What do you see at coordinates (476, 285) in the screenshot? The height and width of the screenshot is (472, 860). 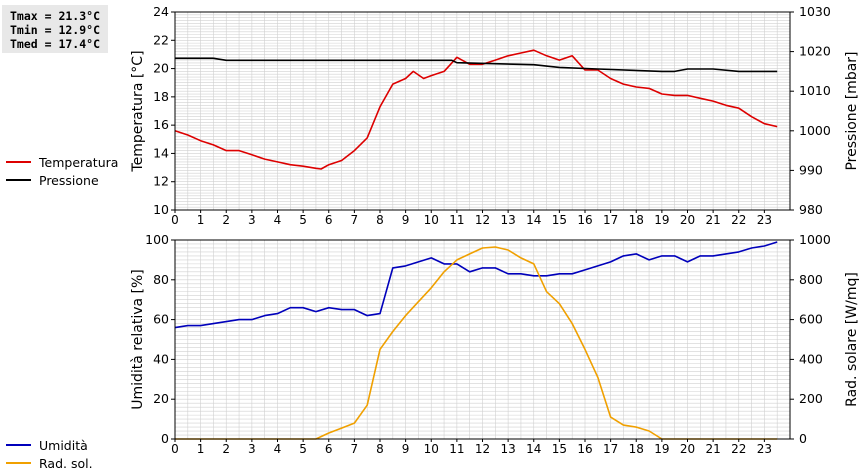 I see `series-line-umidit` at bounding box center [476, 285].